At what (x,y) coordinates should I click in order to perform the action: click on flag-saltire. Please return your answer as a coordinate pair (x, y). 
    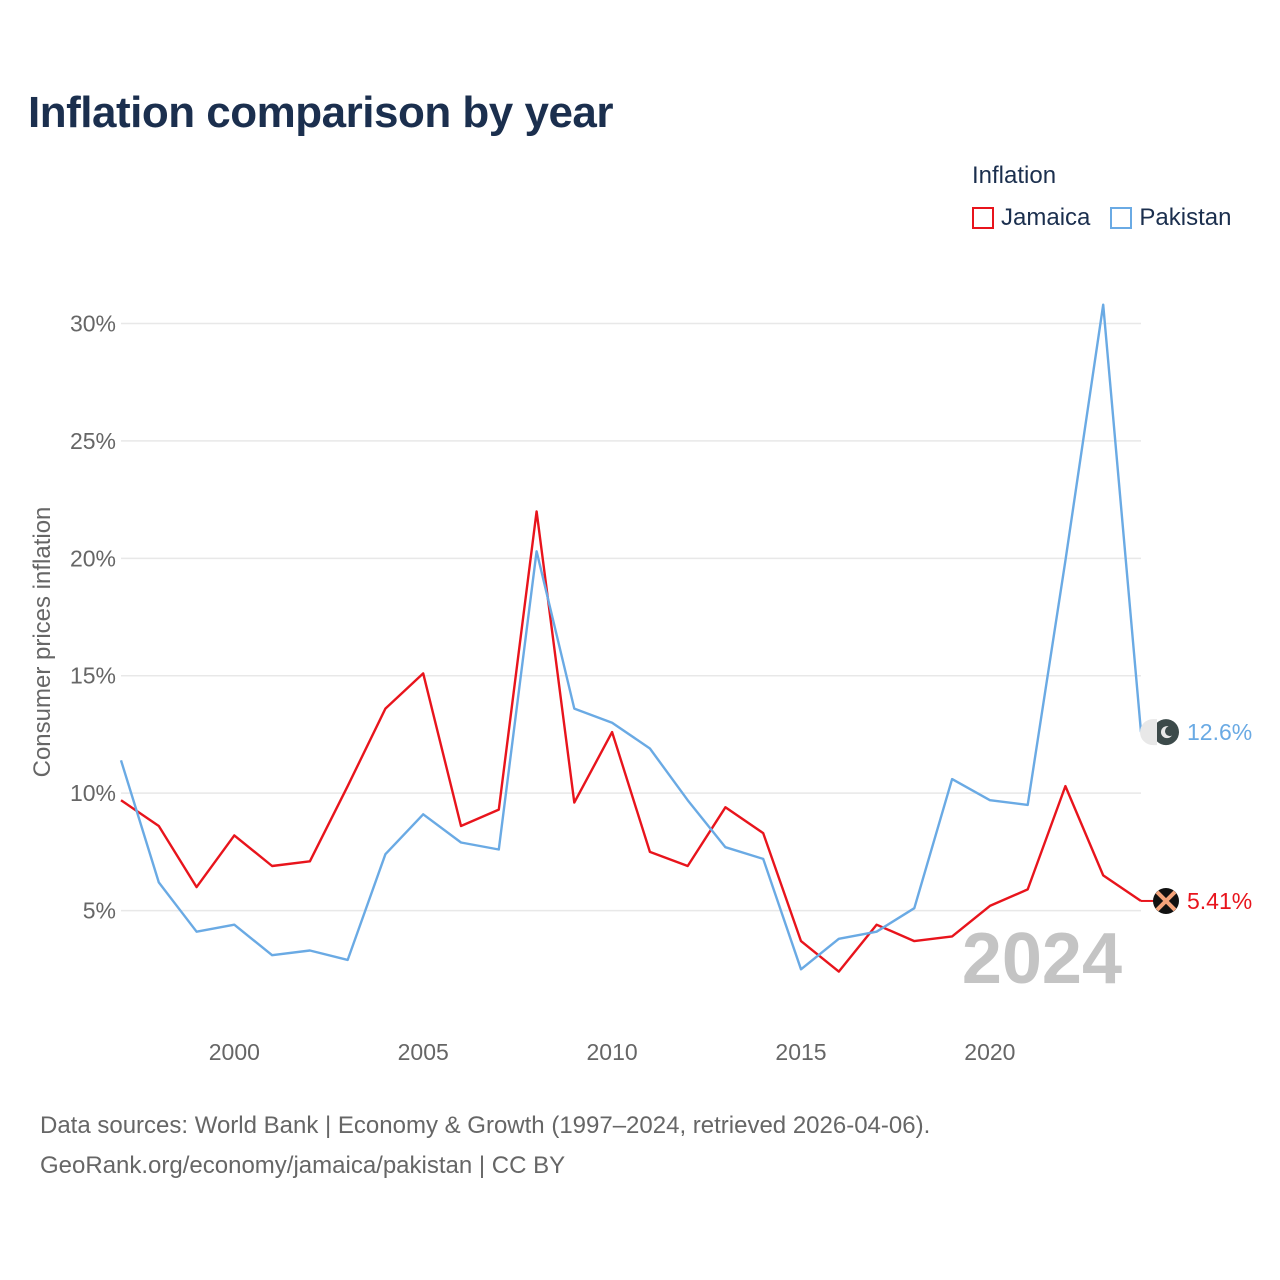
    Looking at the image, I should click on (1166, 901).